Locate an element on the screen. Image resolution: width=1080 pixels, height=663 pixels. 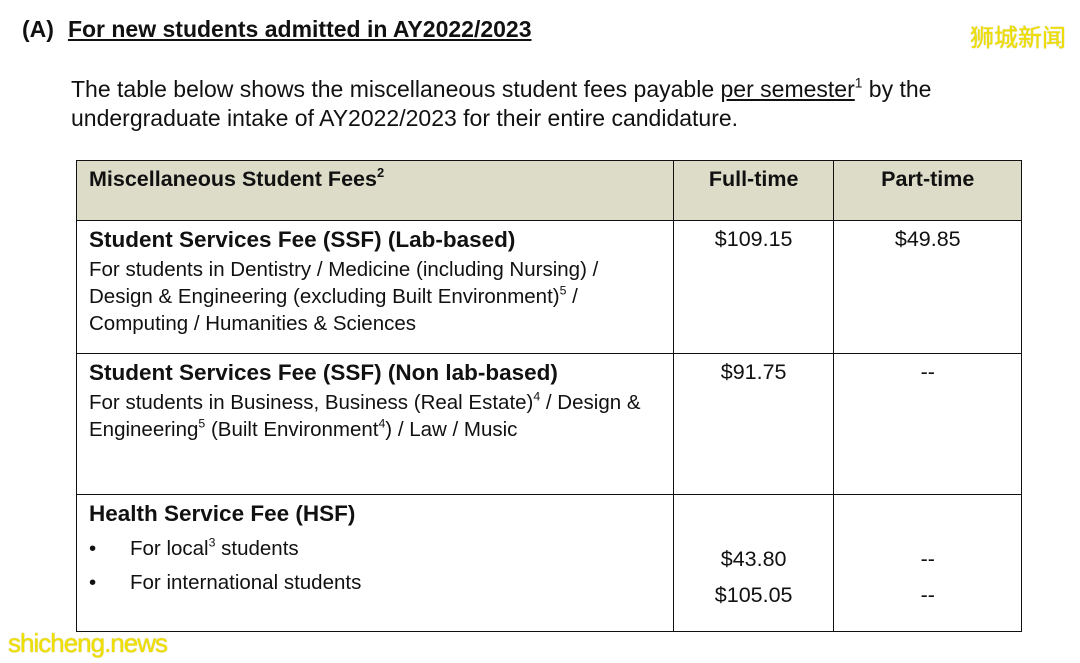
full-time-fee: $109.15 is located at coordinates (753, 287).